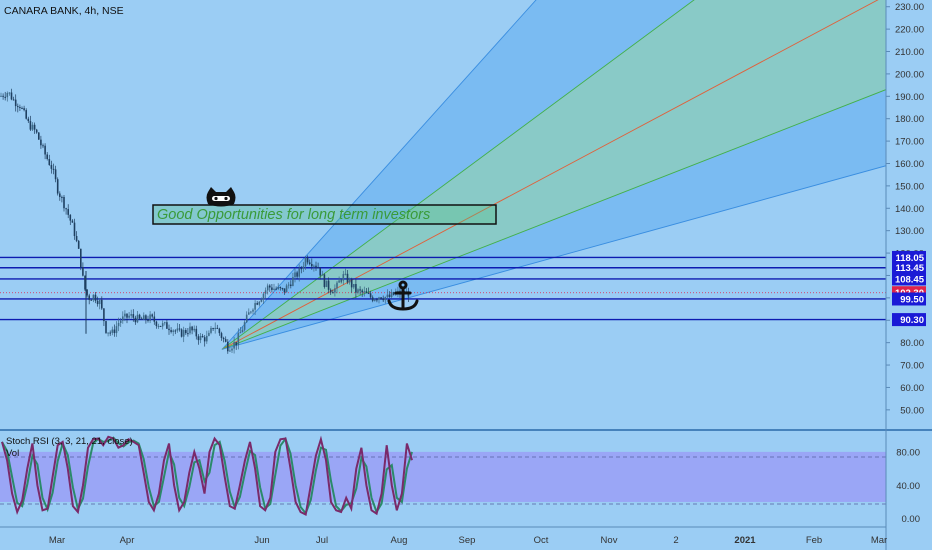  I want to click on x-tick-label: 2021, so click(745, 540).